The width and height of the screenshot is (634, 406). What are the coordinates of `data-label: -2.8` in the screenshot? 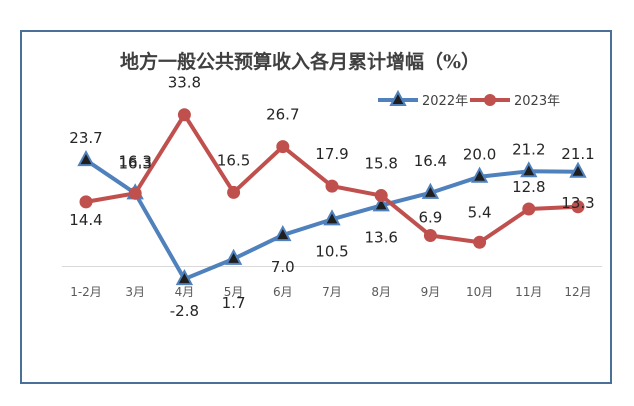 It's located at (184, 311).